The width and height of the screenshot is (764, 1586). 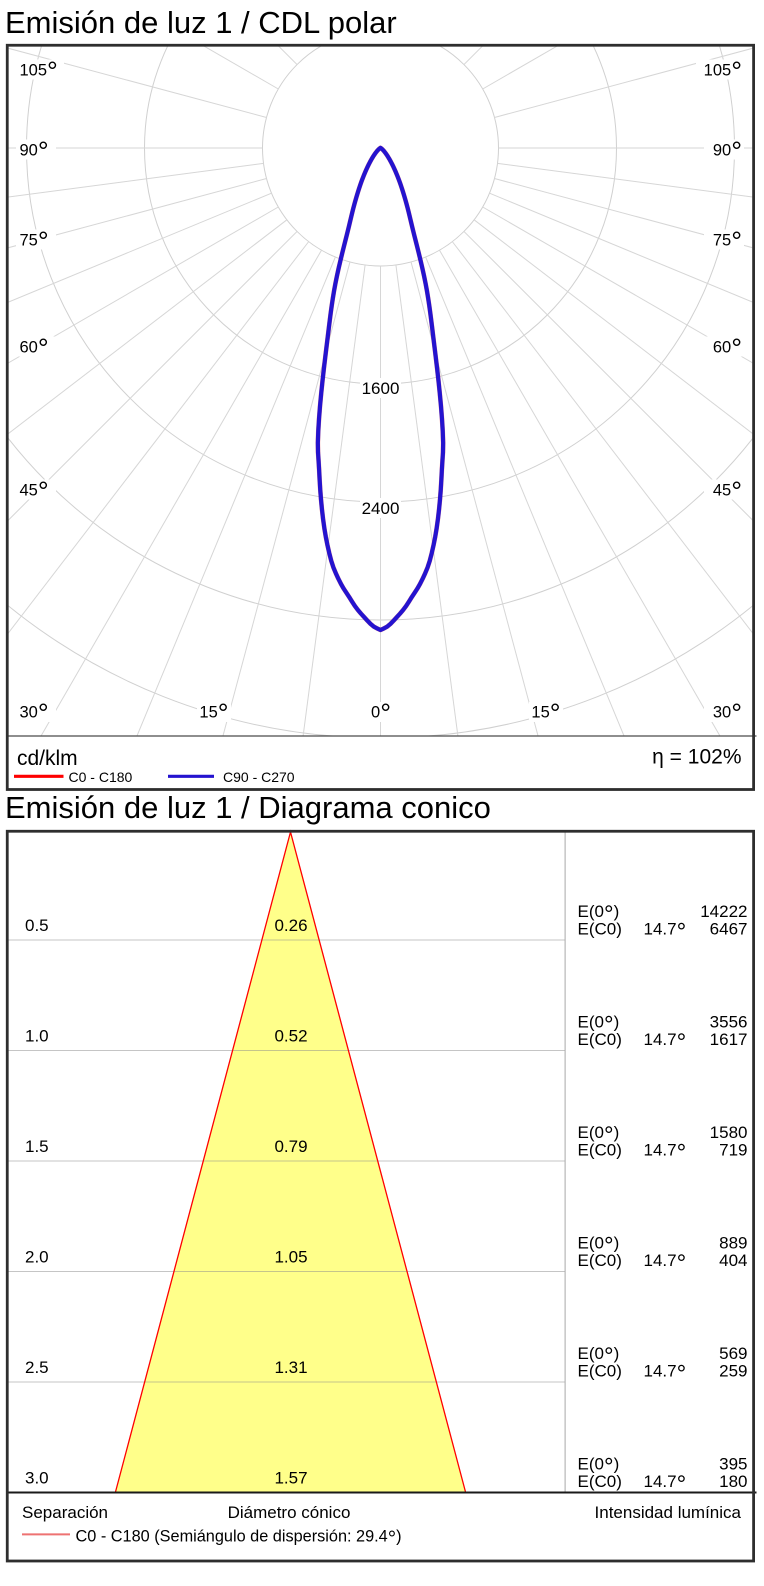 I want to click on svg-text: 719, so click(x=733, y=1150).